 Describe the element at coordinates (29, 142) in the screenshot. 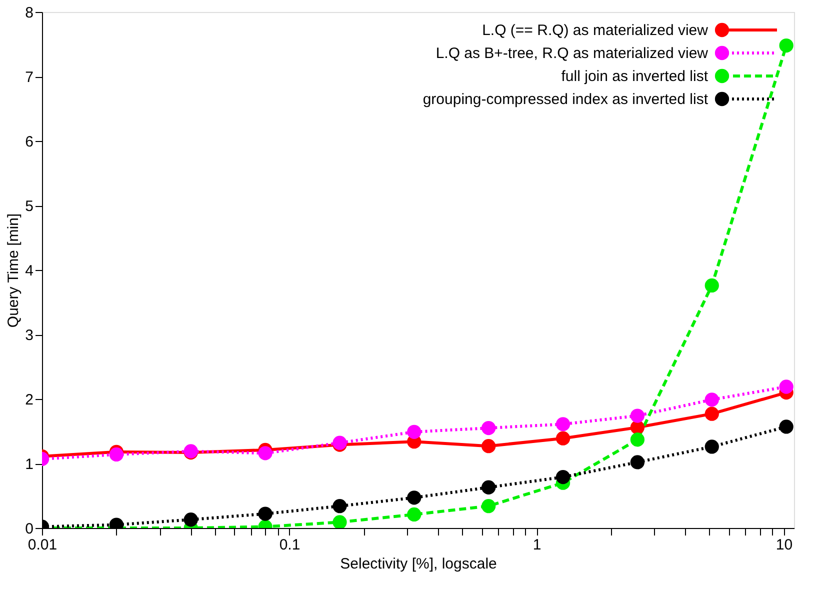

I see `y-tick-label: 6` at that location.